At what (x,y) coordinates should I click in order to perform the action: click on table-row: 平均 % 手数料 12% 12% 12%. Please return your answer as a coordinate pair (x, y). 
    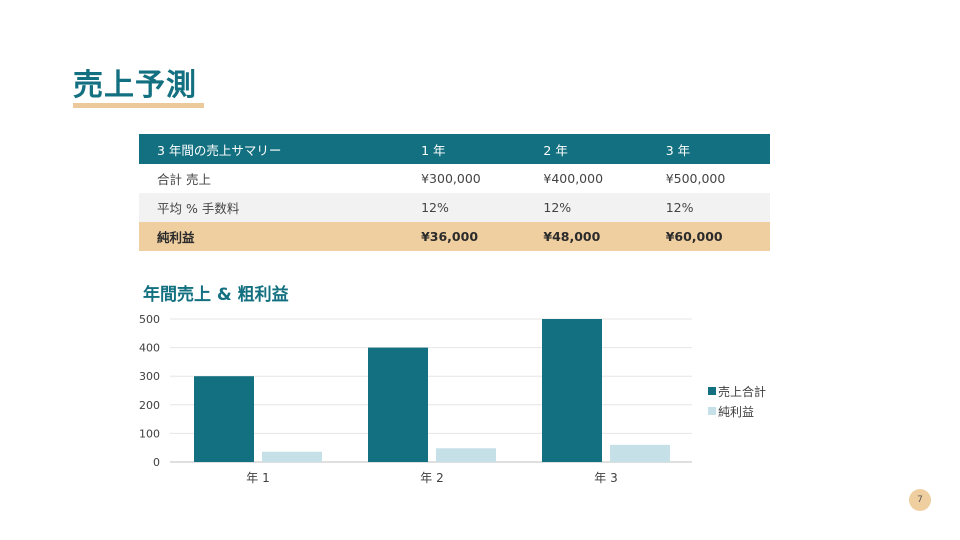
    Looking at the image, I should click on (454, 207).